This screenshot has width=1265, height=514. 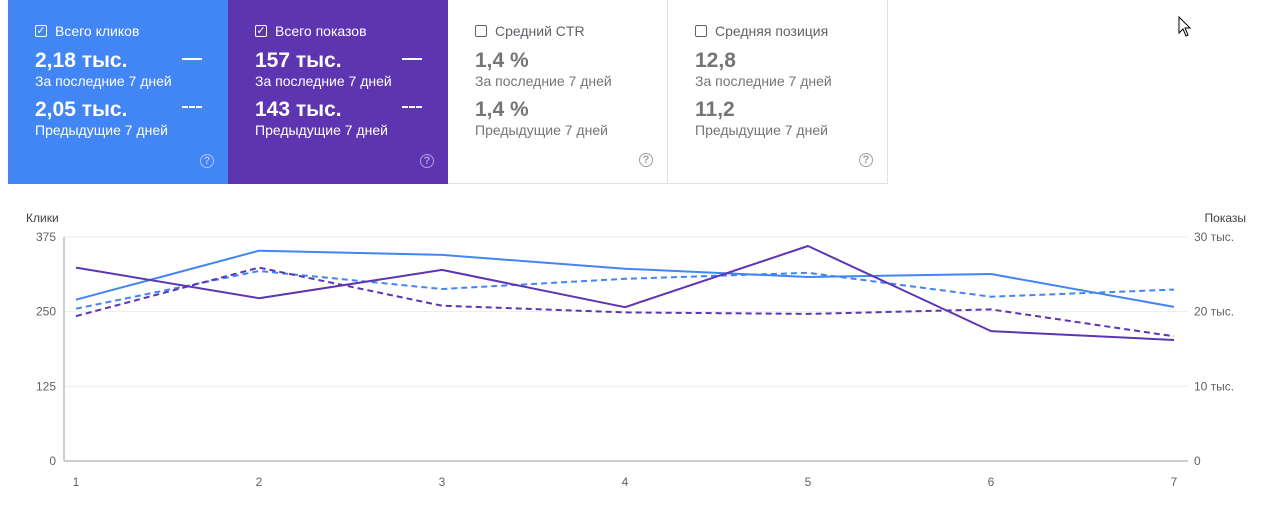 What do you see at coordinates (715, 109) in the screenshot?
I see `previous-value: 11,2` at bounding box center [715, 109].